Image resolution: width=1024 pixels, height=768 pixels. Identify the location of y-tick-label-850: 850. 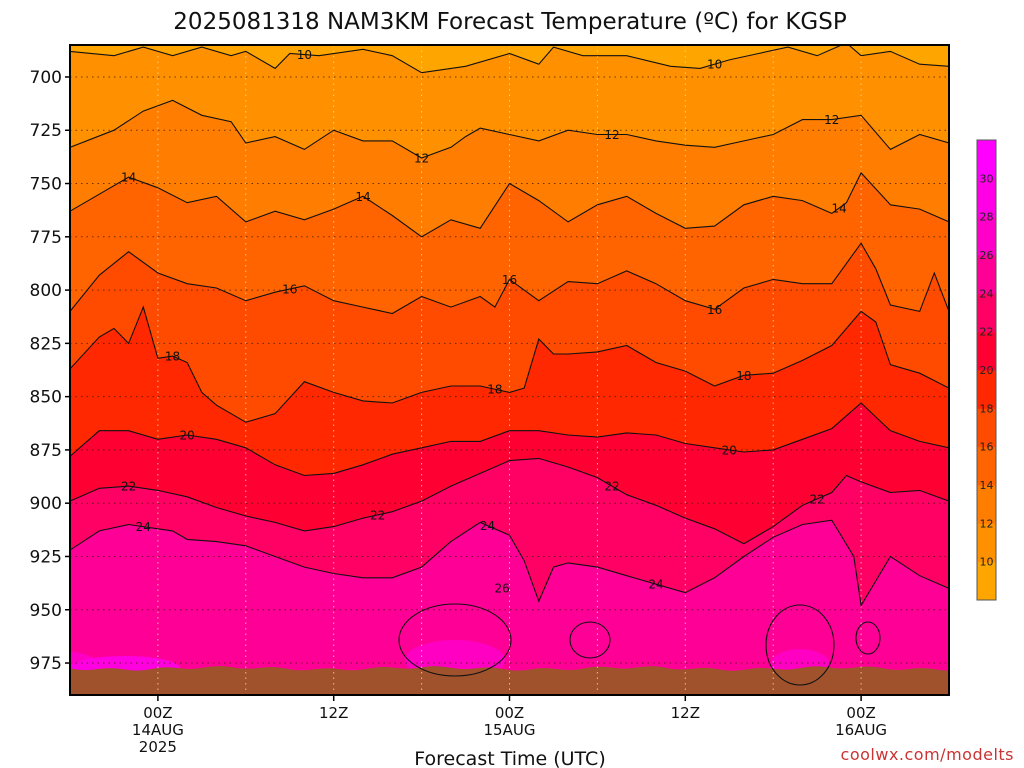
(46, 398).